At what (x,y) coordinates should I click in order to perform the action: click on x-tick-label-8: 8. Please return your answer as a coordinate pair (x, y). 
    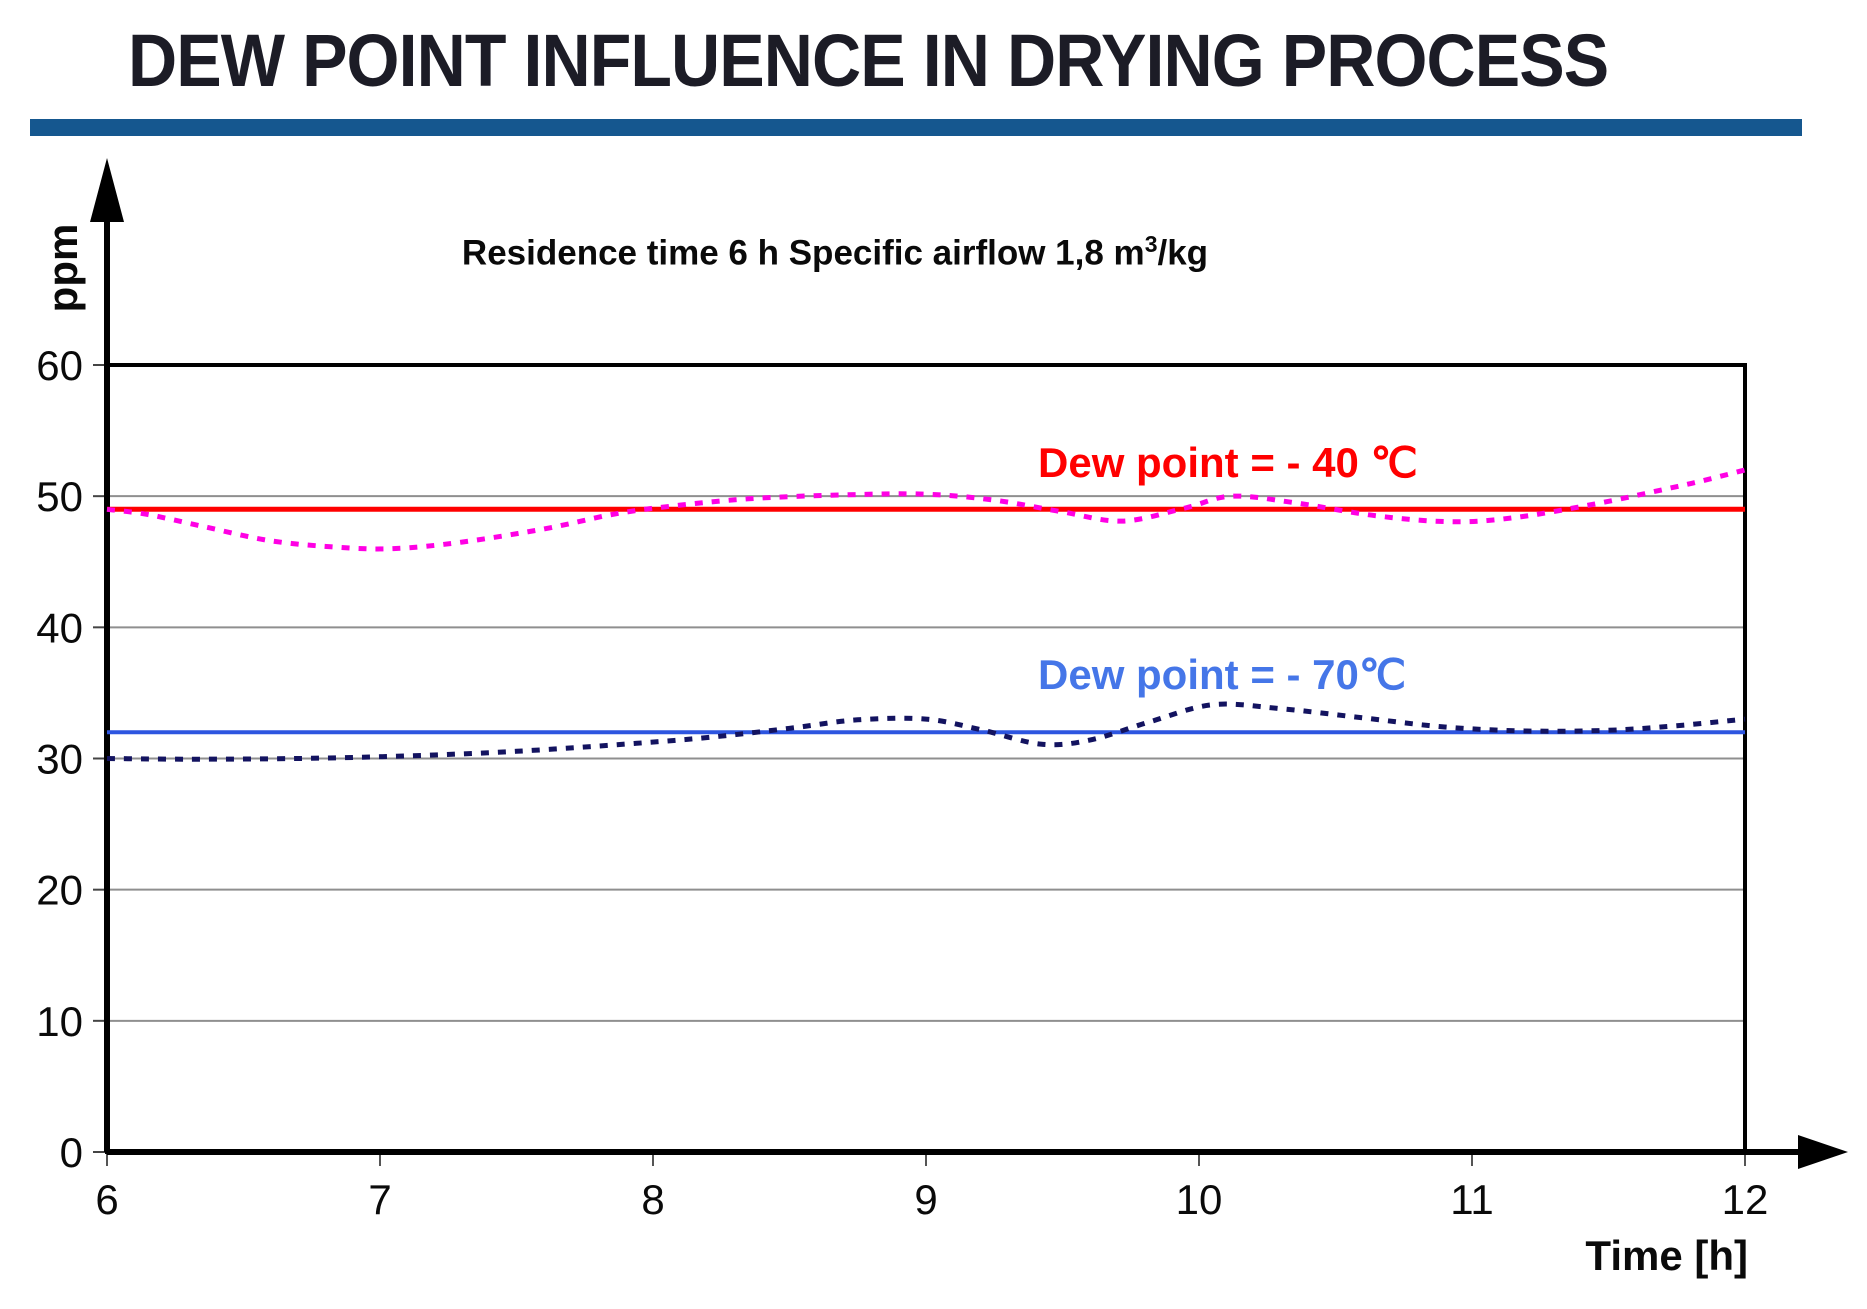
    Looking at the image, I should click on (652, 1199).